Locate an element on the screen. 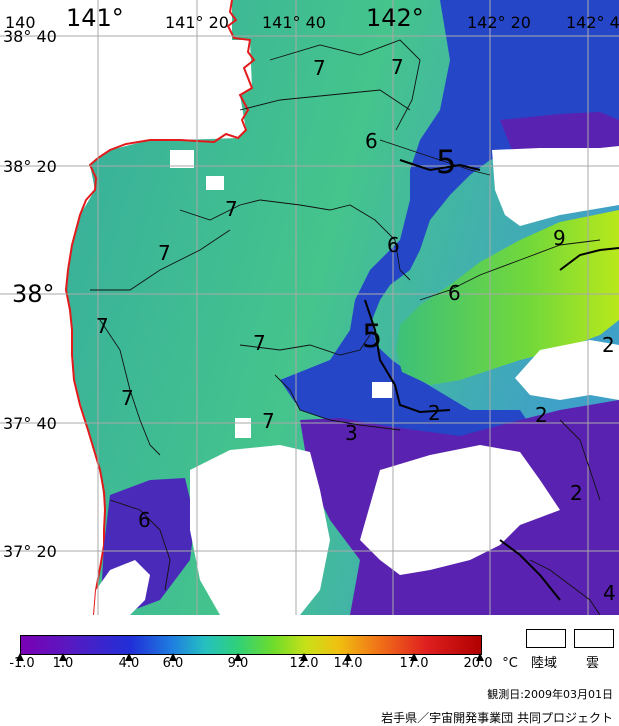 The image size is (619, 726). lat-label: 37° 20 is located at coordinates (30, 551).